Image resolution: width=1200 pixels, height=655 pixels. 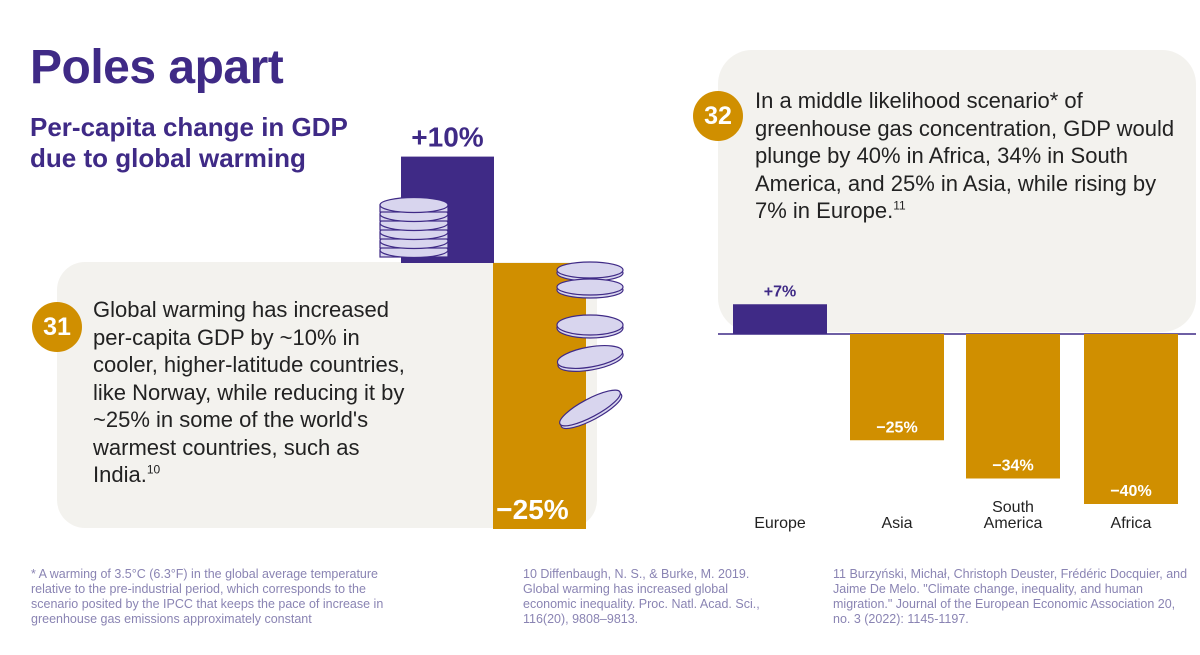 What do you see at coordinates (718, 116) in the screenshot?
I see `insight-number-badge: 32` at bounding box center [718, 116].